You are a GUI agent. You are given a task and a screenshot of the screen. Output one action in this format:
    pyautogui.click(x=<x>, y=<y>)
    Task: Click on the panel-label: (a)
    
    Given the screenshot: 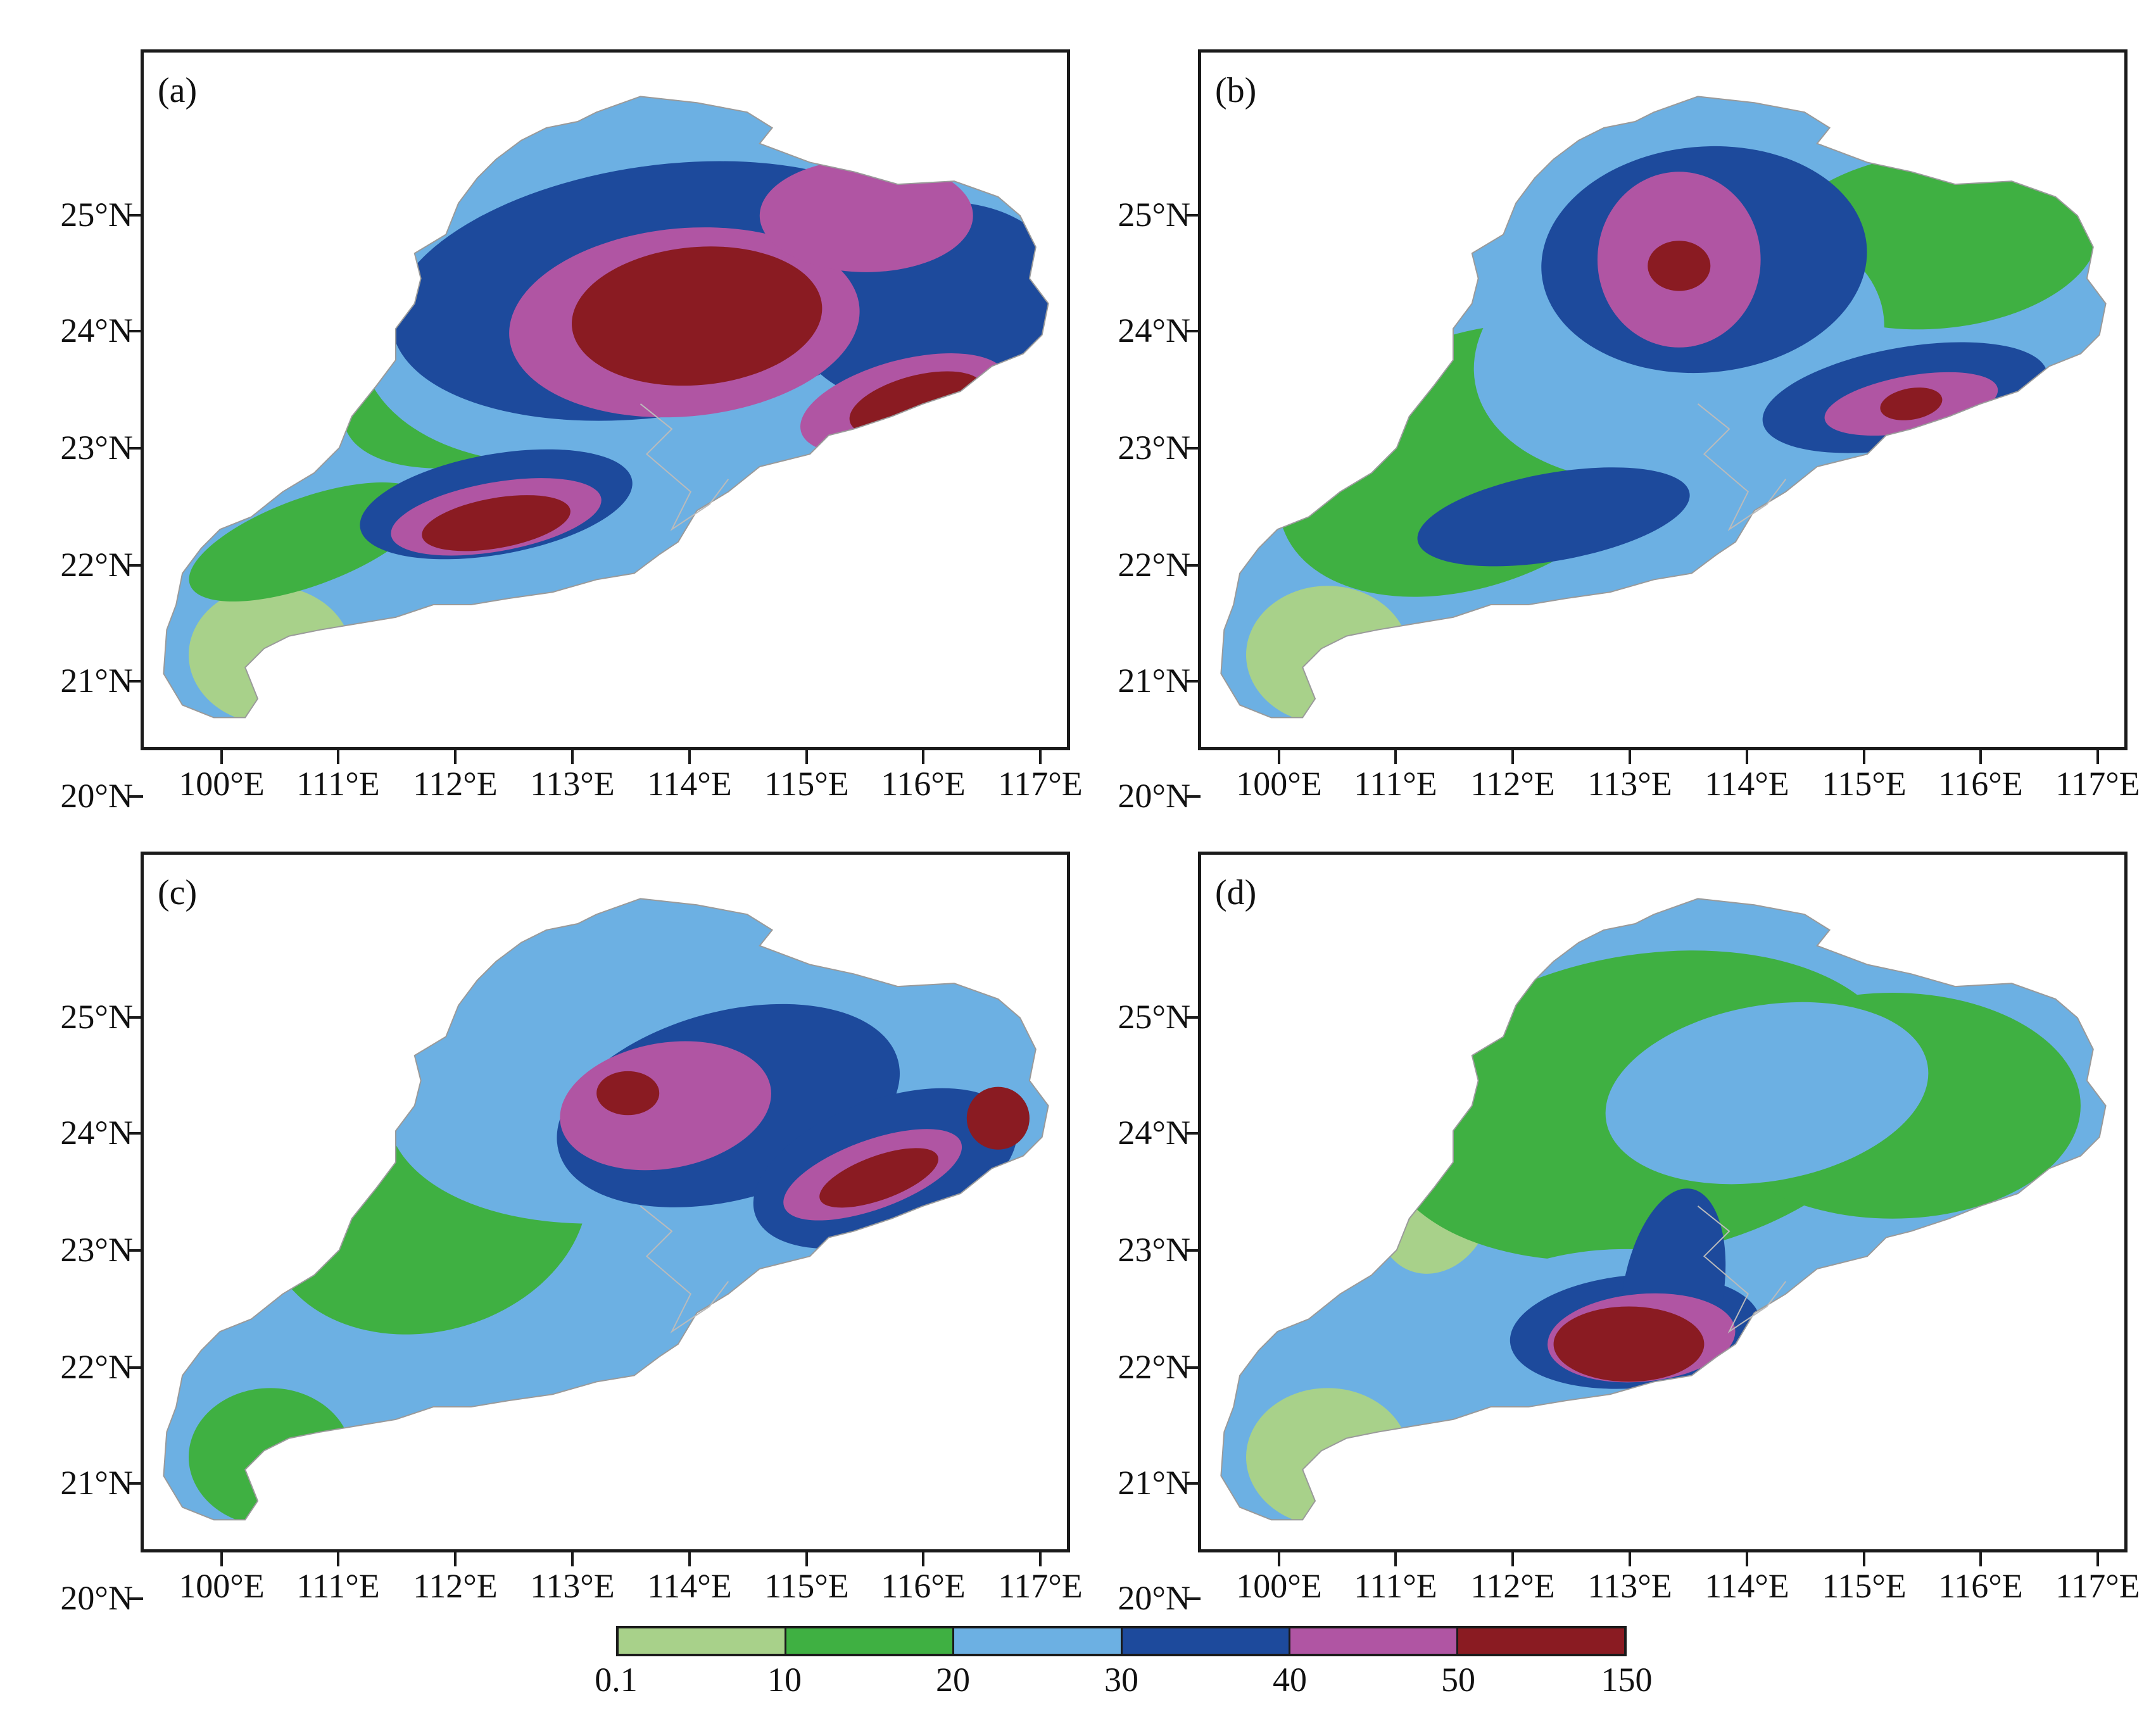 What is the action you would take?
    pyautogui.click(x=178, y=91)
    